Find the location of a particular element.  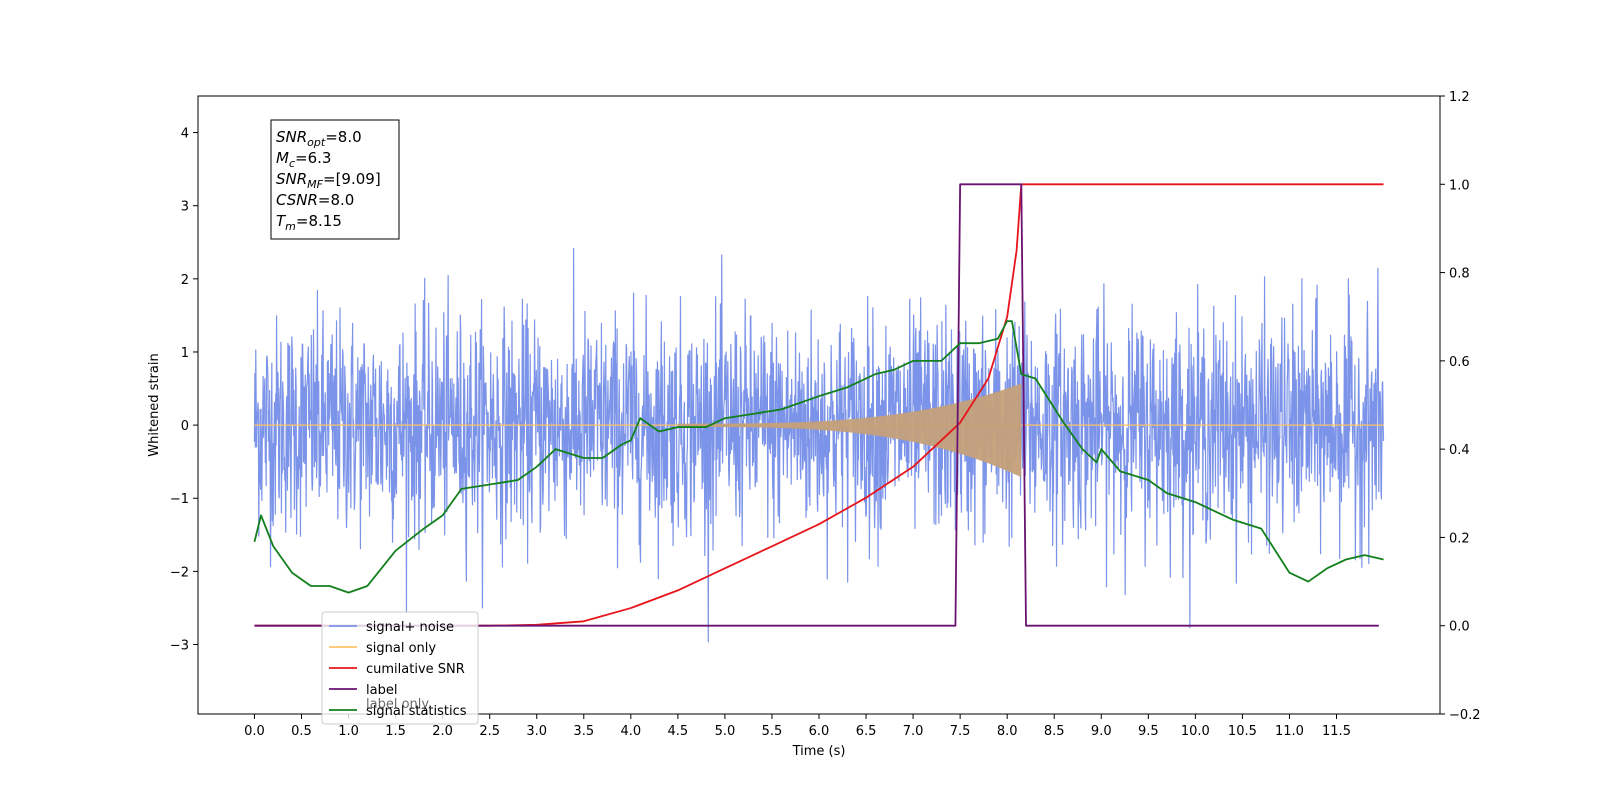

y-axis-label: Whitened strain is located at coordinates (154, 404).